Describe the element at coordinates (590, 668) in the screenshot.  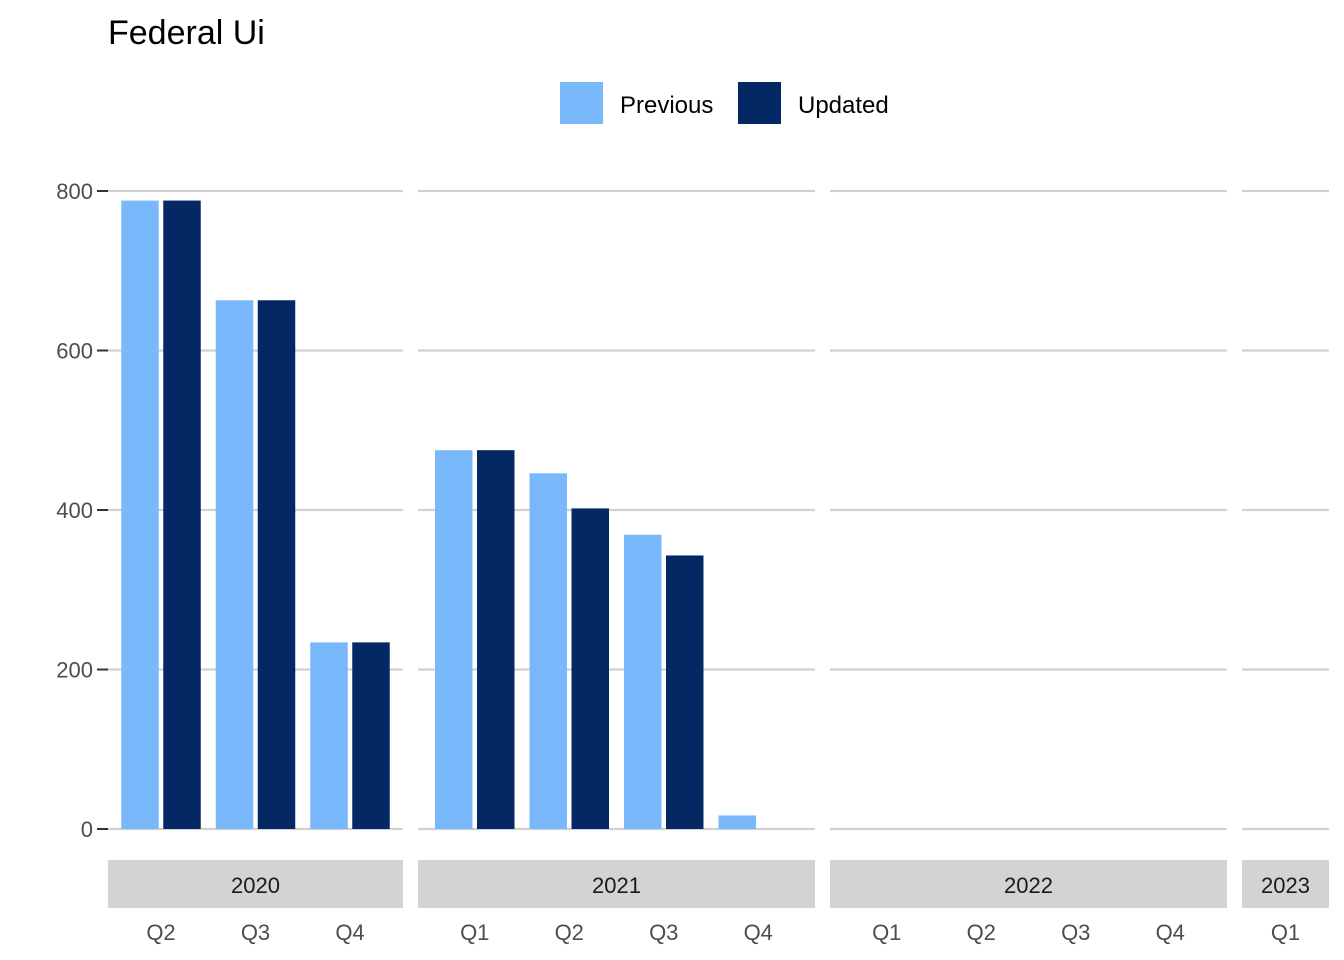
I see `bar-updated-2021-Q2` at that location.